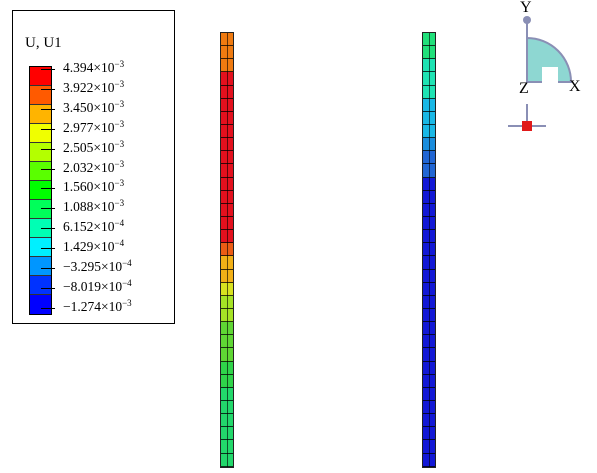 Image resolution: width=597 pixels, height=473 pixels. I want to click on legend-label: −1.274×10⁻³, so click(97, 305).